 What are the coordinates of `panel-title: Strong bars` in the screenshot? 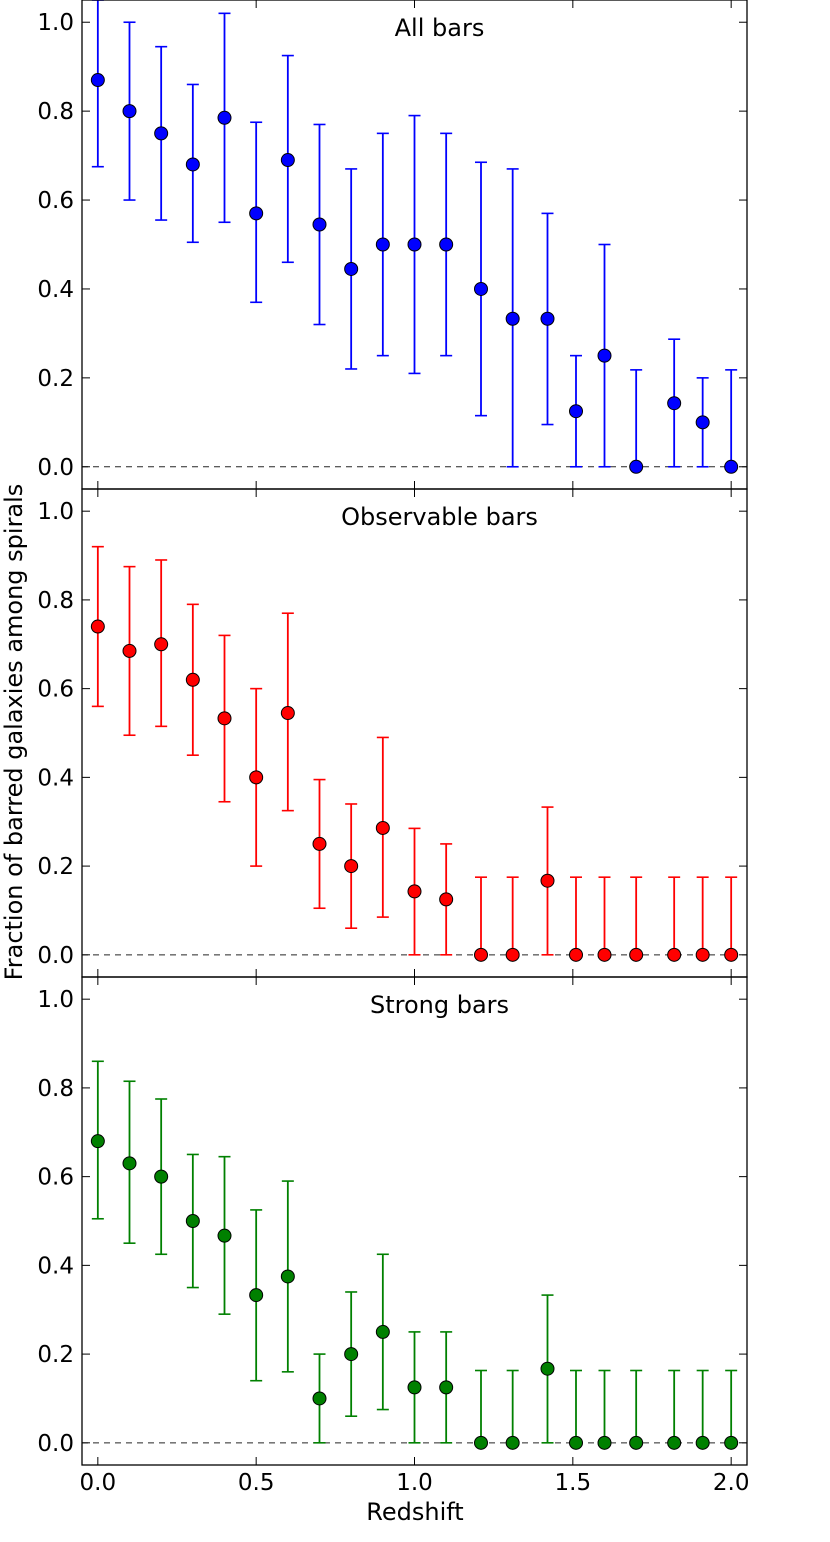 It's located at (439, 1005).